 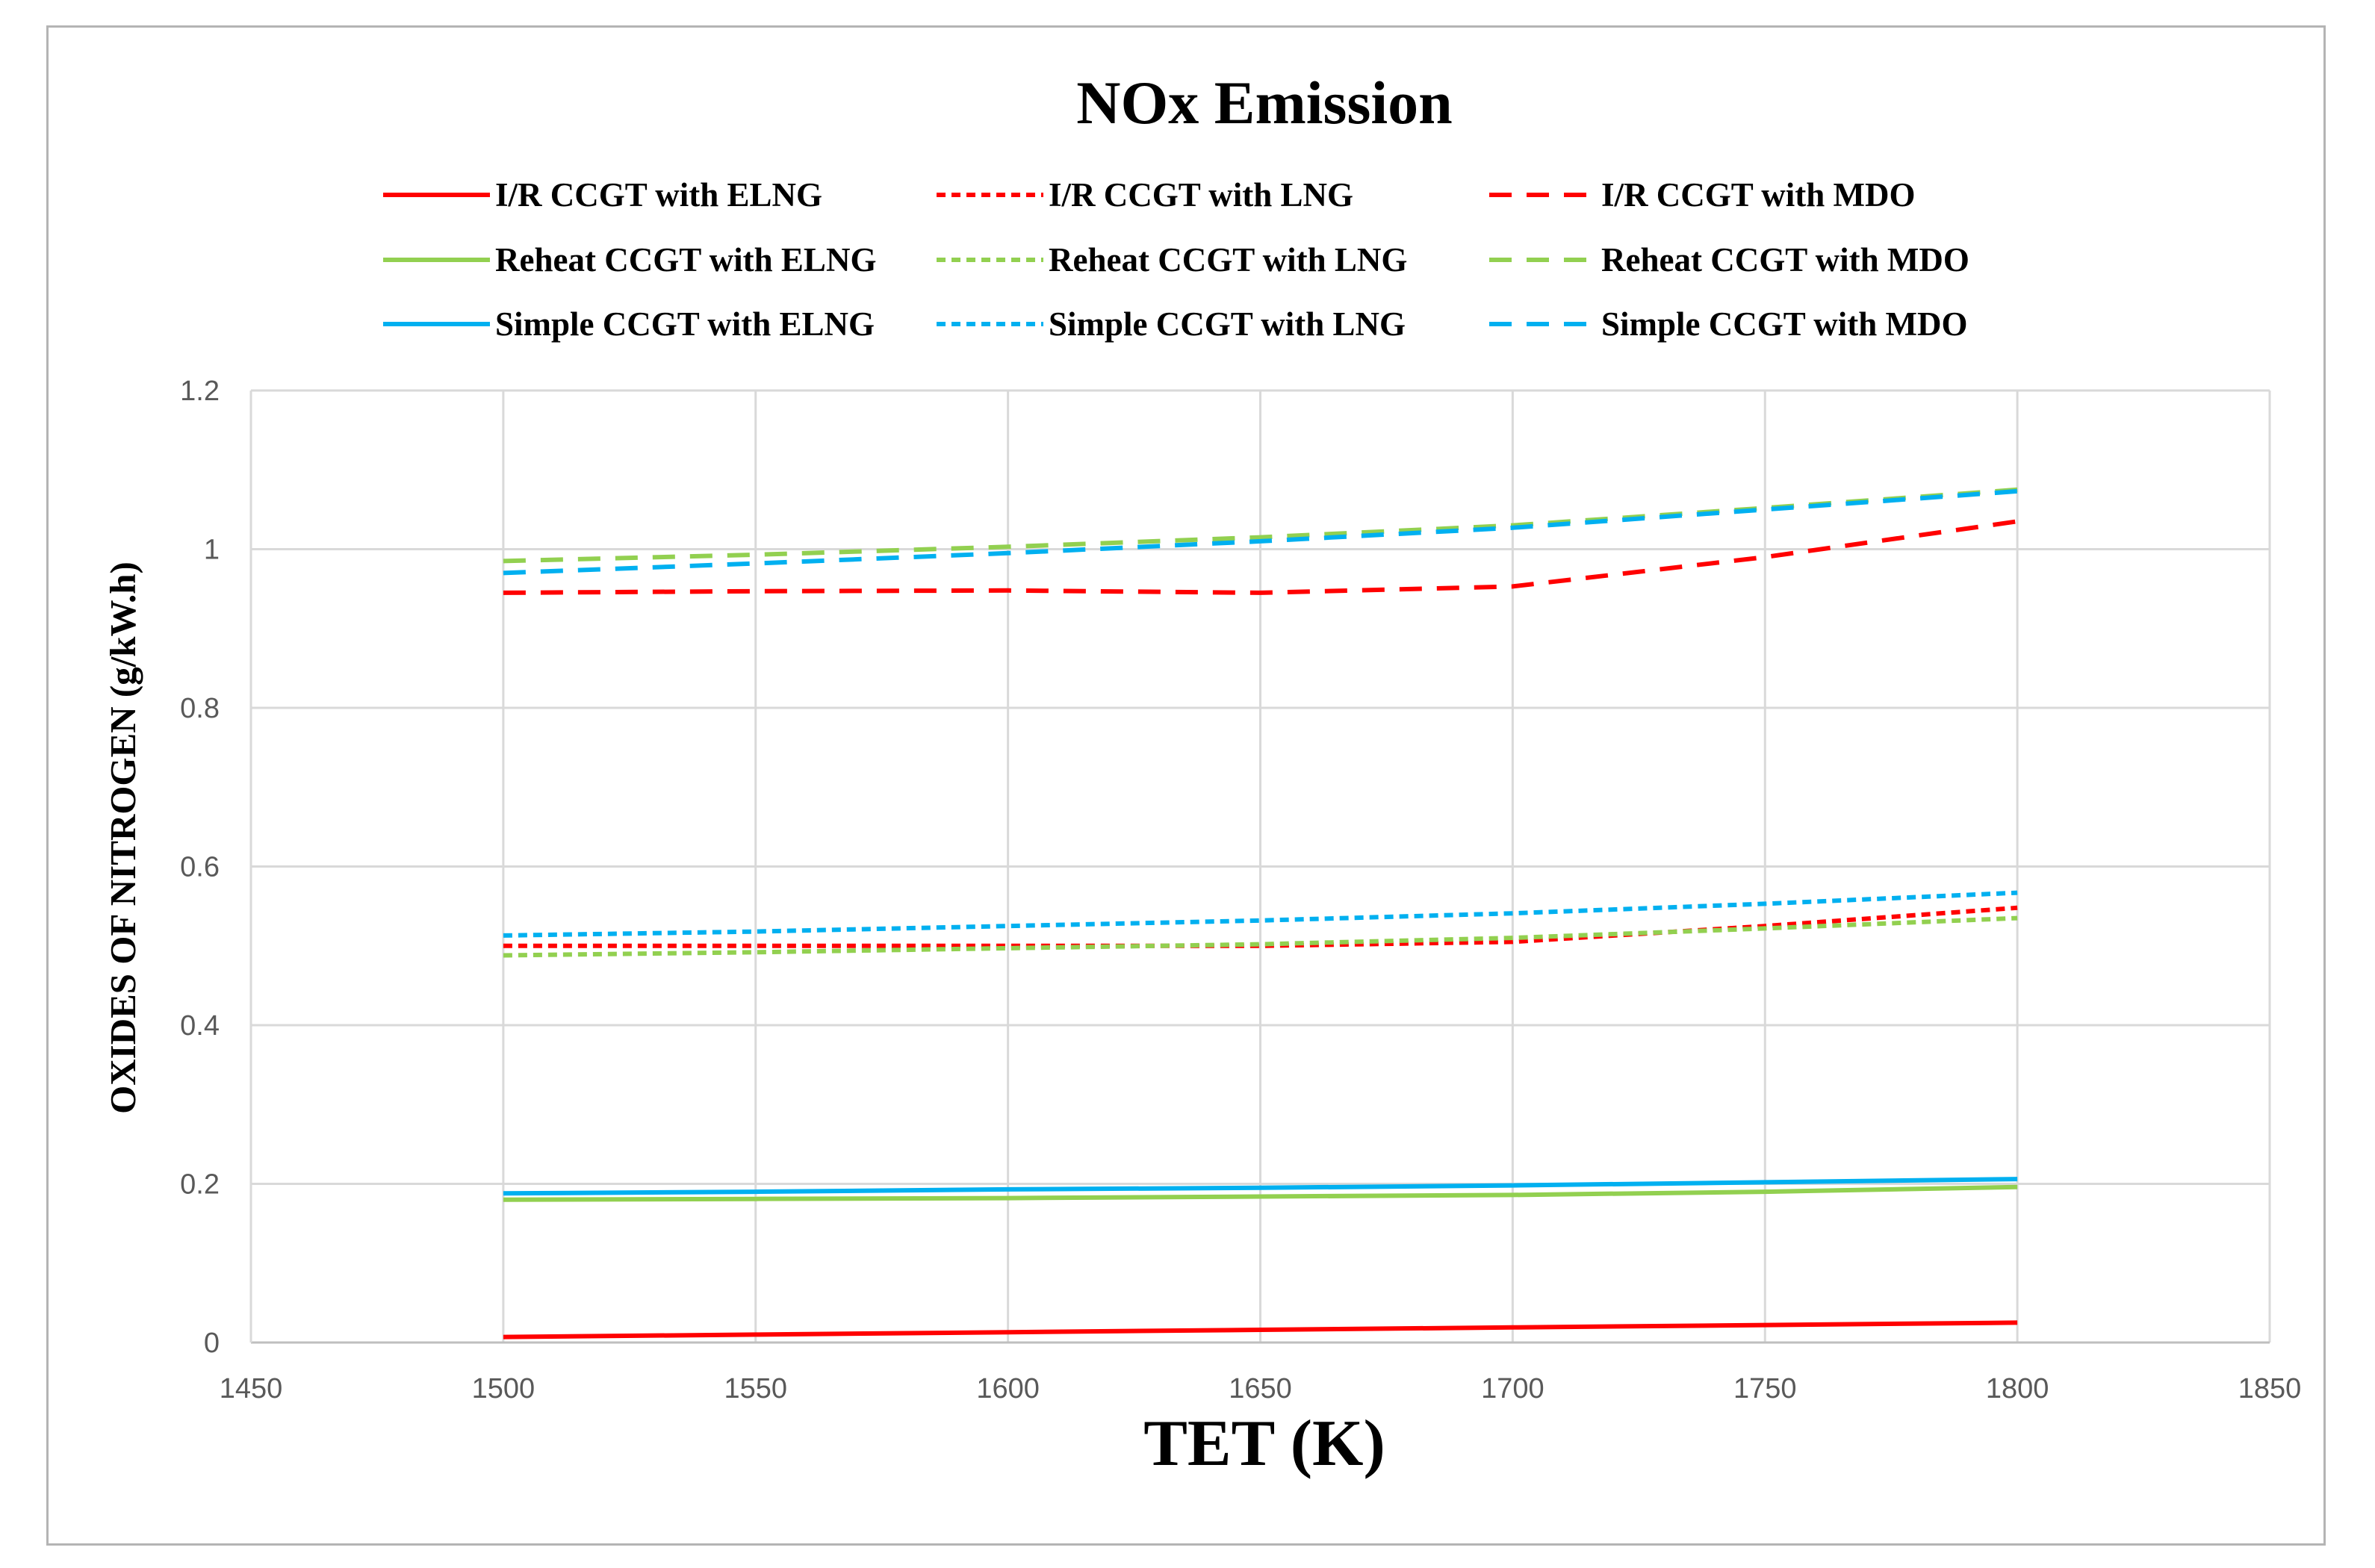 What do you see at coordinates (1228, 260) in the screenshot?
I see `legend-label: Reheat CCGT with LNG` at bounding box center [1228, 260].